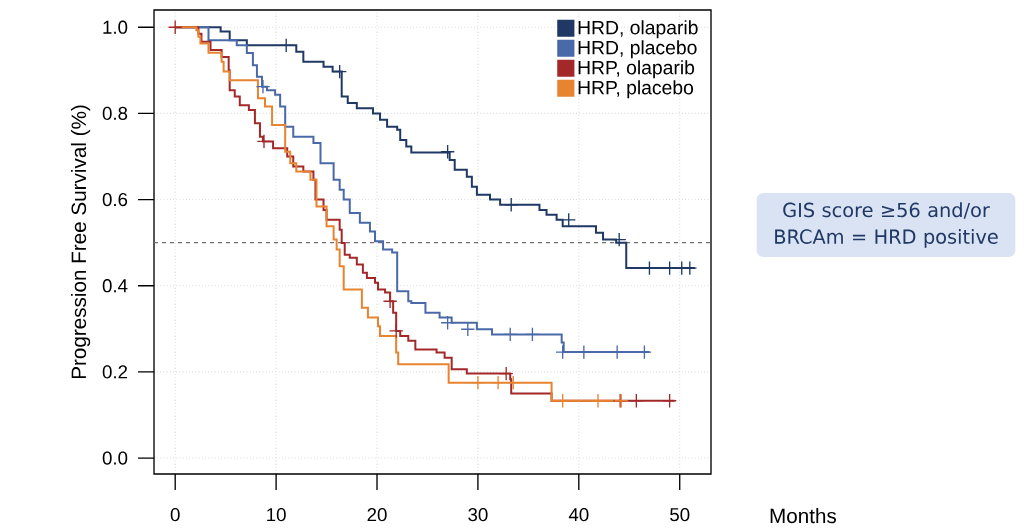 Image resolution: width=1031 pixels, height=531 pixels. Describe the element at coordinates (276, 515) in the screenshot. I see `x-tick-label: 10` at that location.